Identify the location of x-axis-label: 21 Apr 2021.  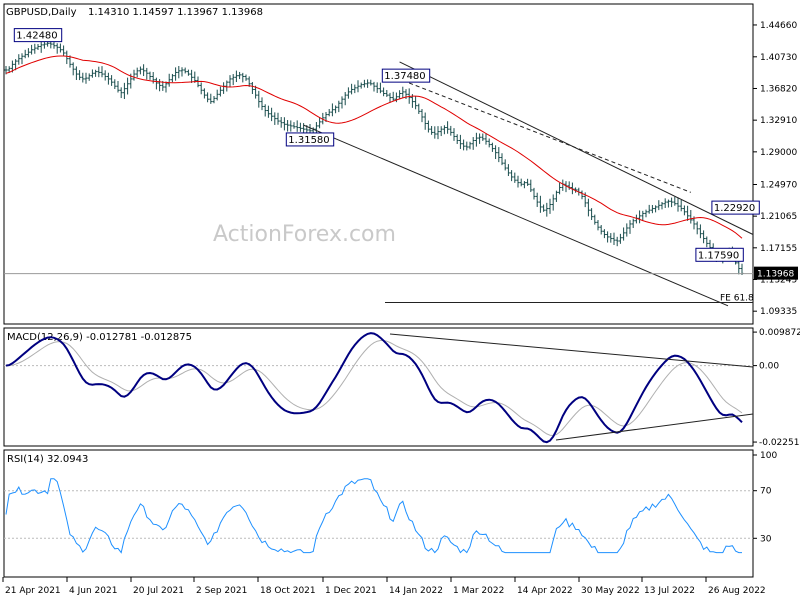
(33, 591).